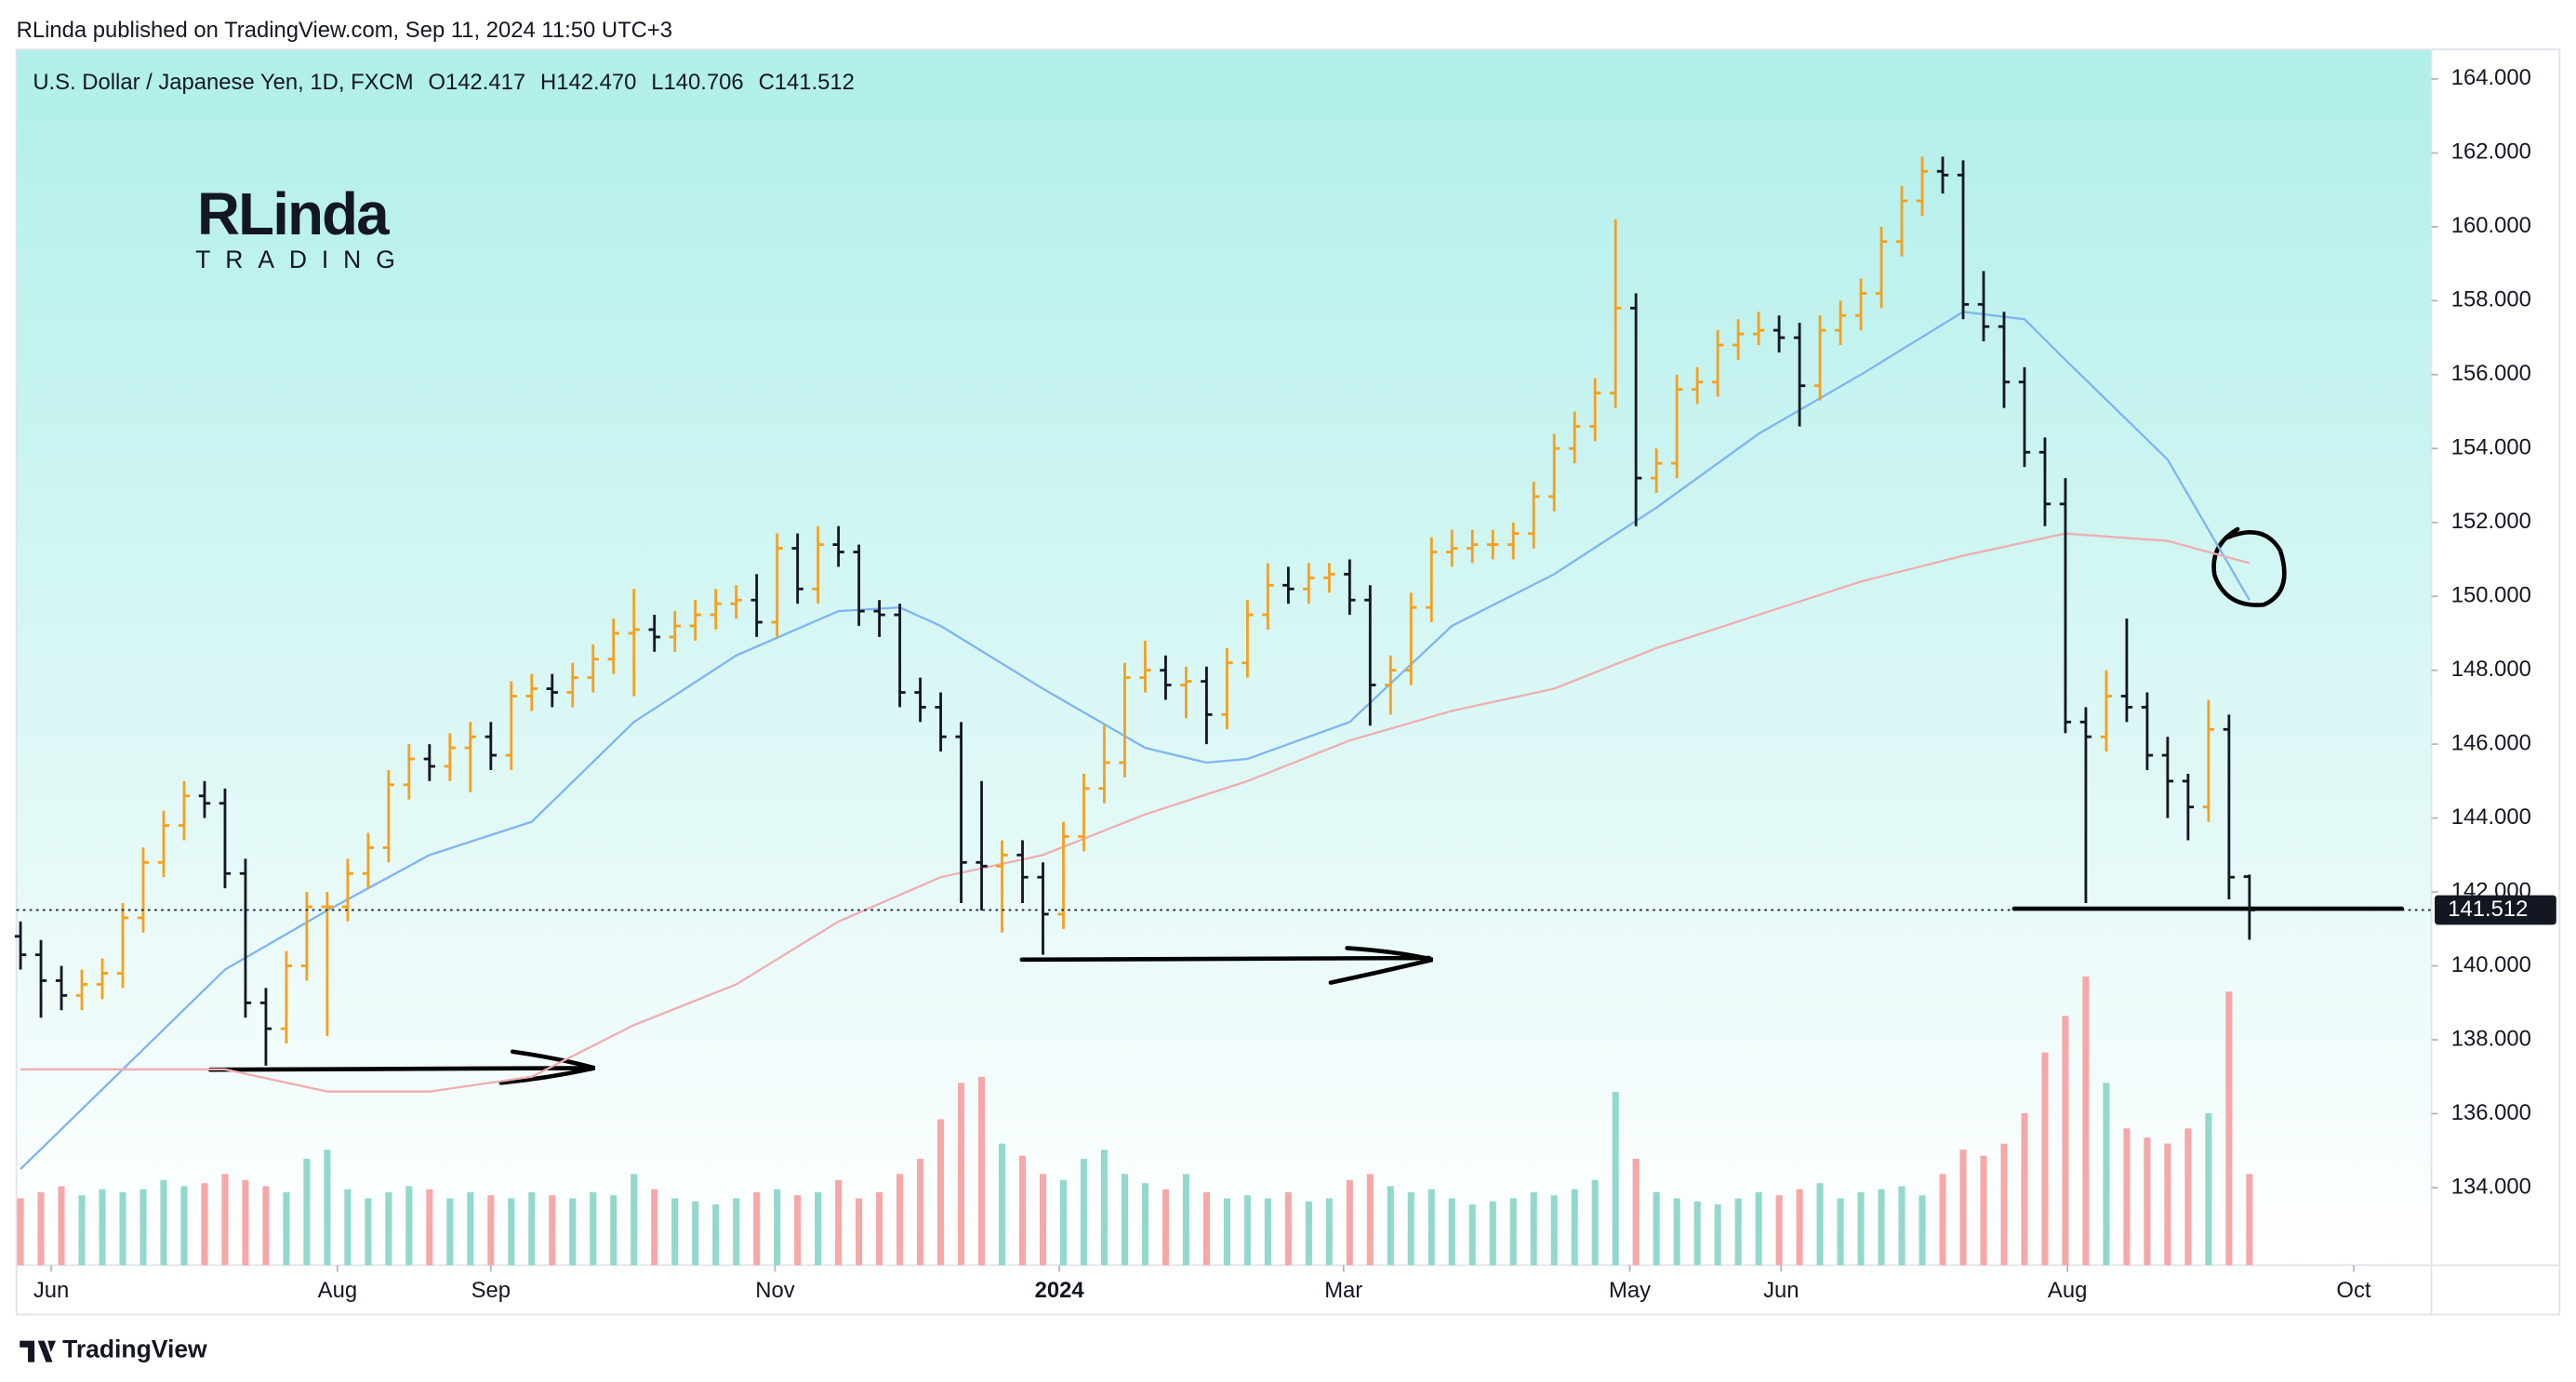  I want to click on y-tick-label: 162.000, so click(2491, 152).